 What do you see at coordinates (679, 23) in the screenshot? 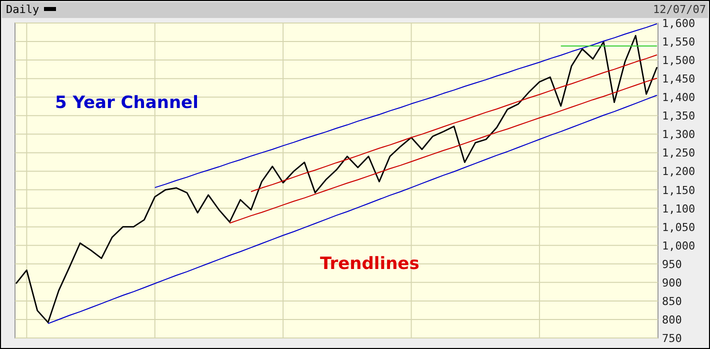
I see `y-tick-label: 1,600` at bounding box center [679, 23].